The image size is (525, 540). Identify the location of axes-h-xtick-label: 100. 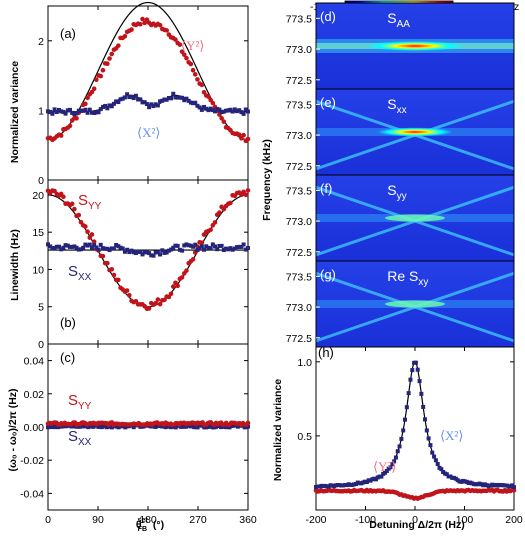
(465, 520).